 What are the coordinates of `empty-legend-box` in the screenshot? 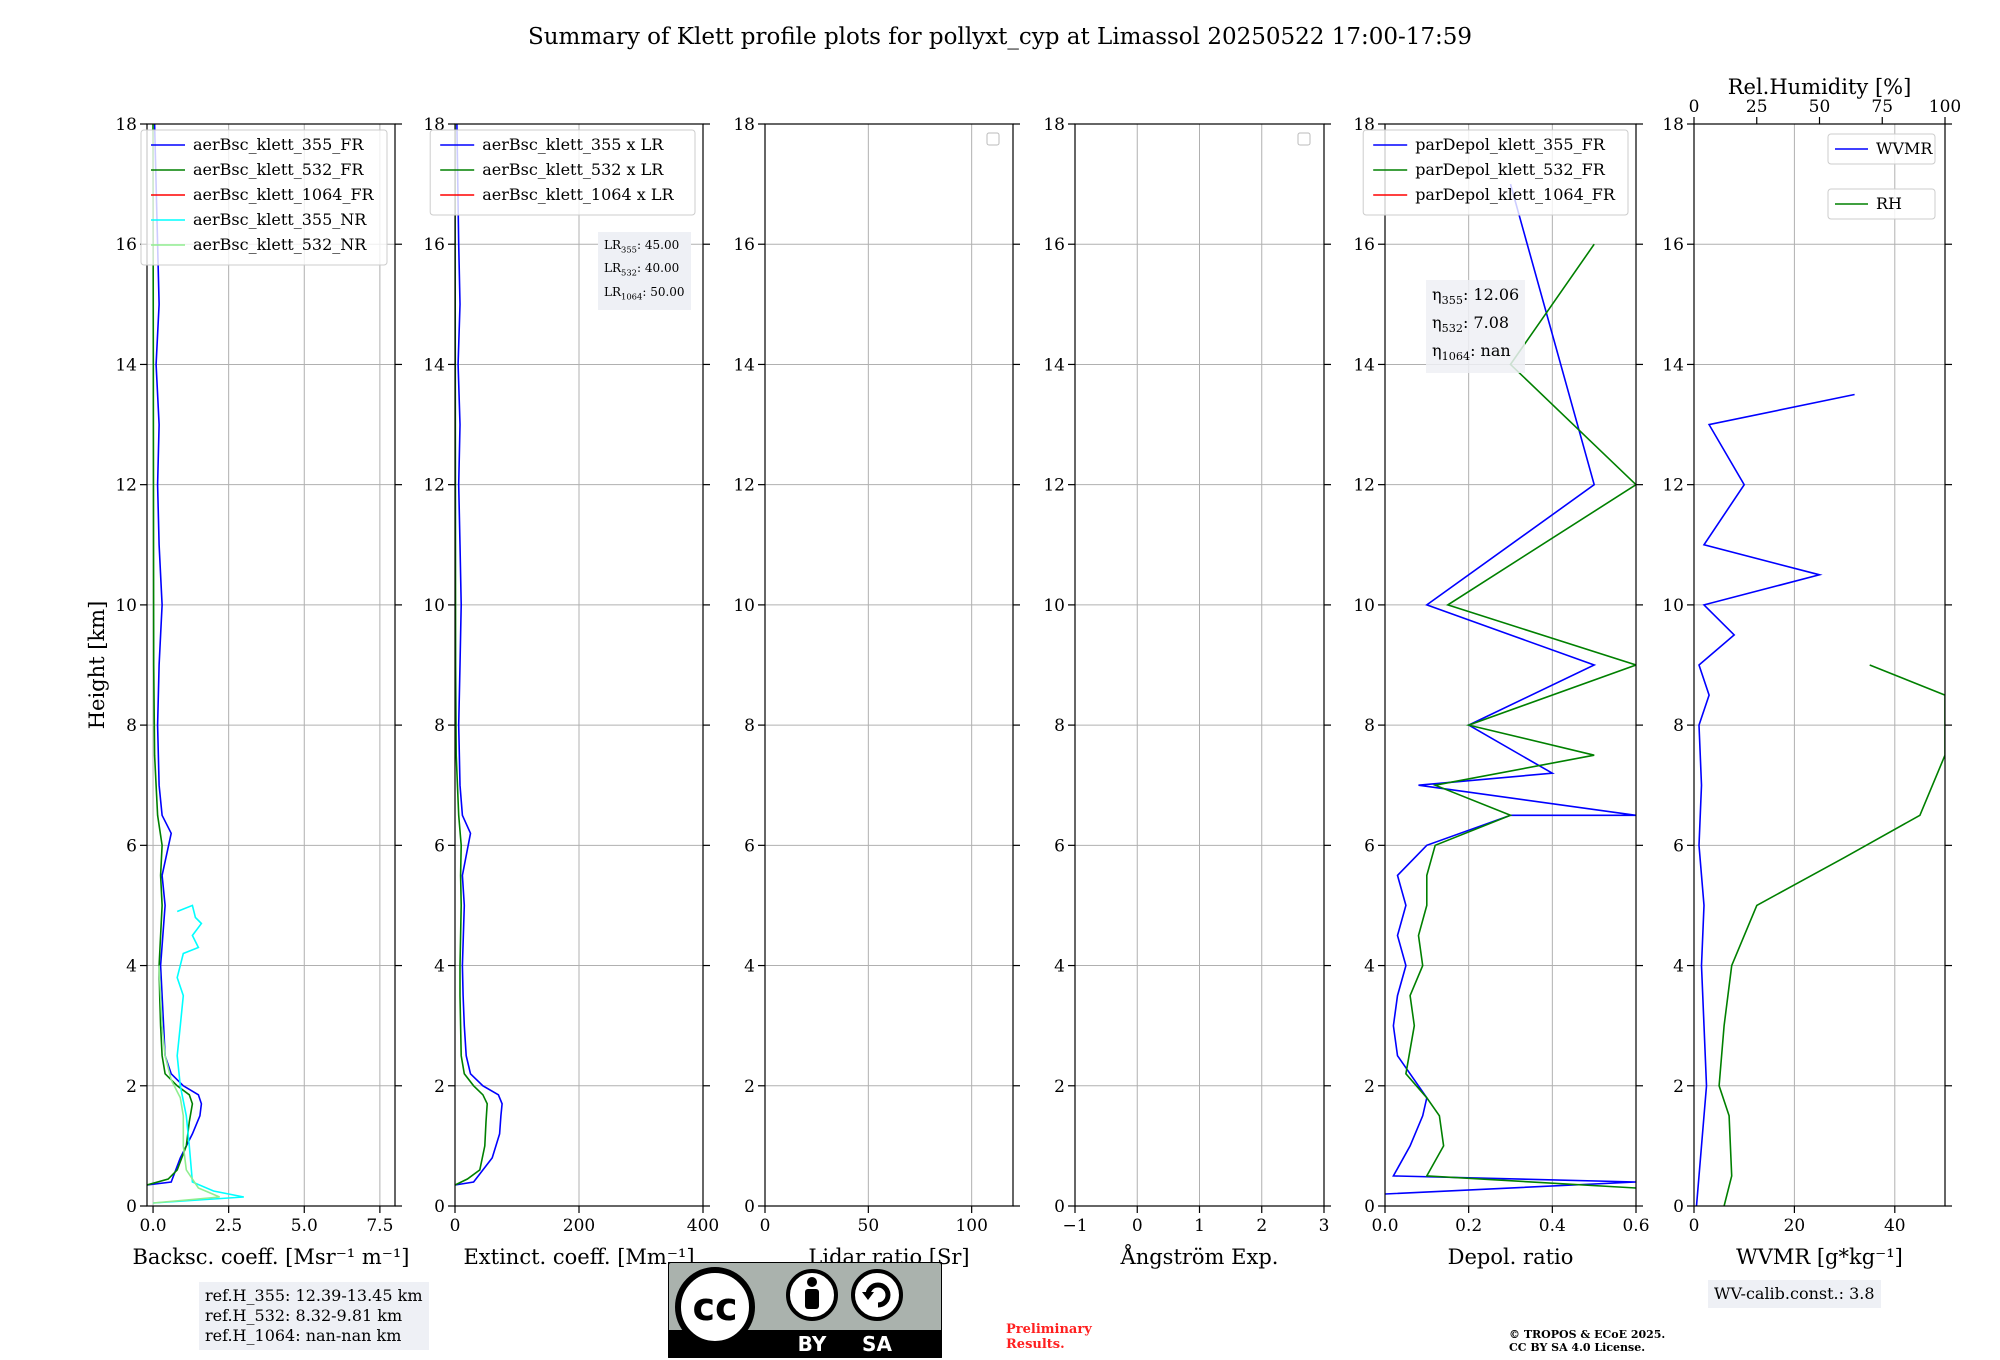 It's located at (1304, 139).